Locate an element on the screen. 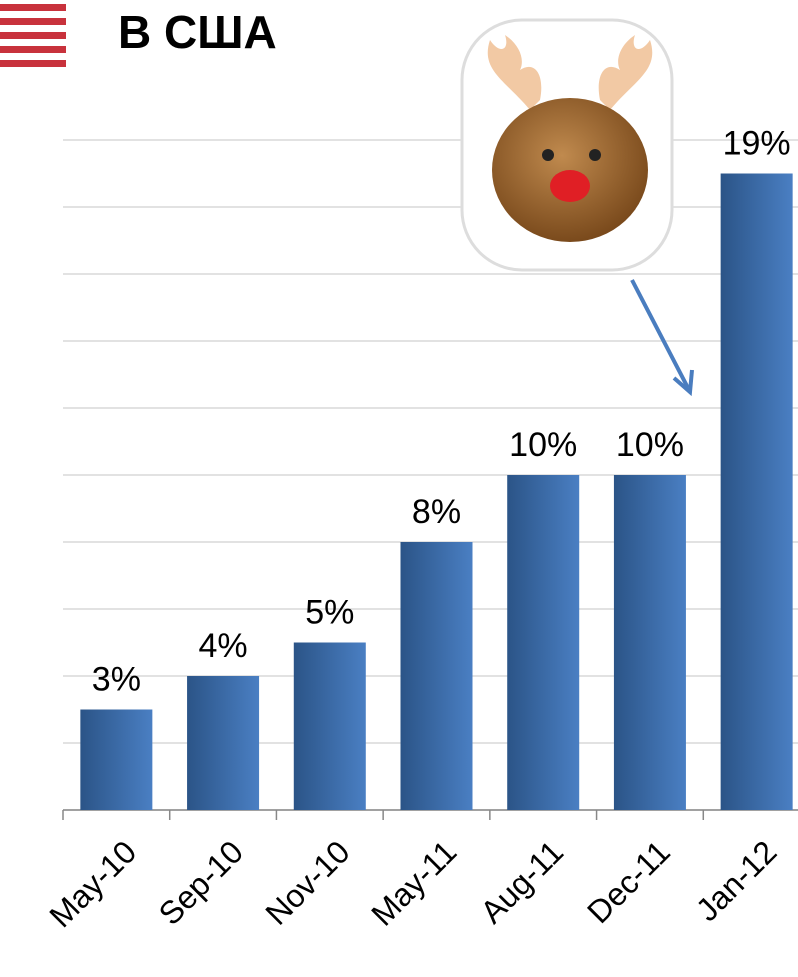 The width and height of the screenshot is (798, 977). x-tick-label: Aug-11 is located at coordinates (521, 881).